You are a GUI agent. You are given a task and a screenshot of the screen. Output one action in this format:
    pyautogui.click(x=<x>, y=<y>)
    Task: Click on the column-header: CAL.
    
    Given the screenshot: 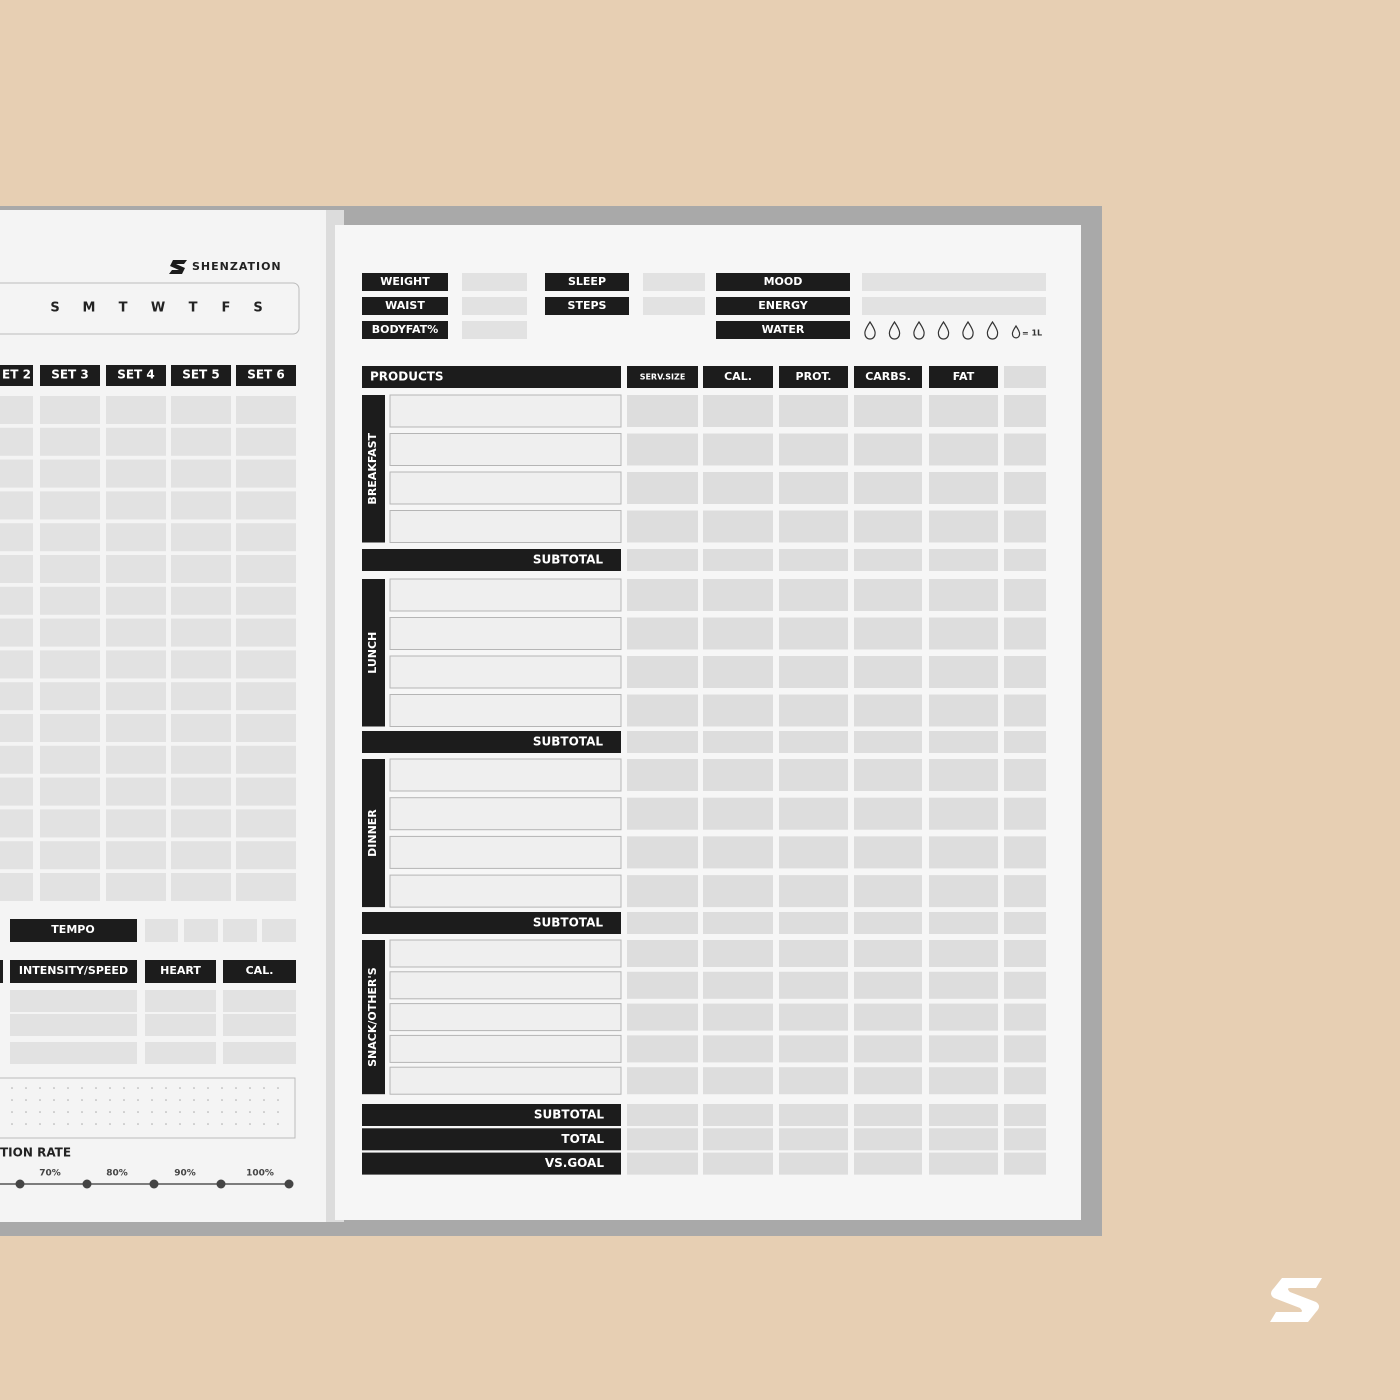 What is the action you would take?
    pyautogui.click(x=738, y=376)
    